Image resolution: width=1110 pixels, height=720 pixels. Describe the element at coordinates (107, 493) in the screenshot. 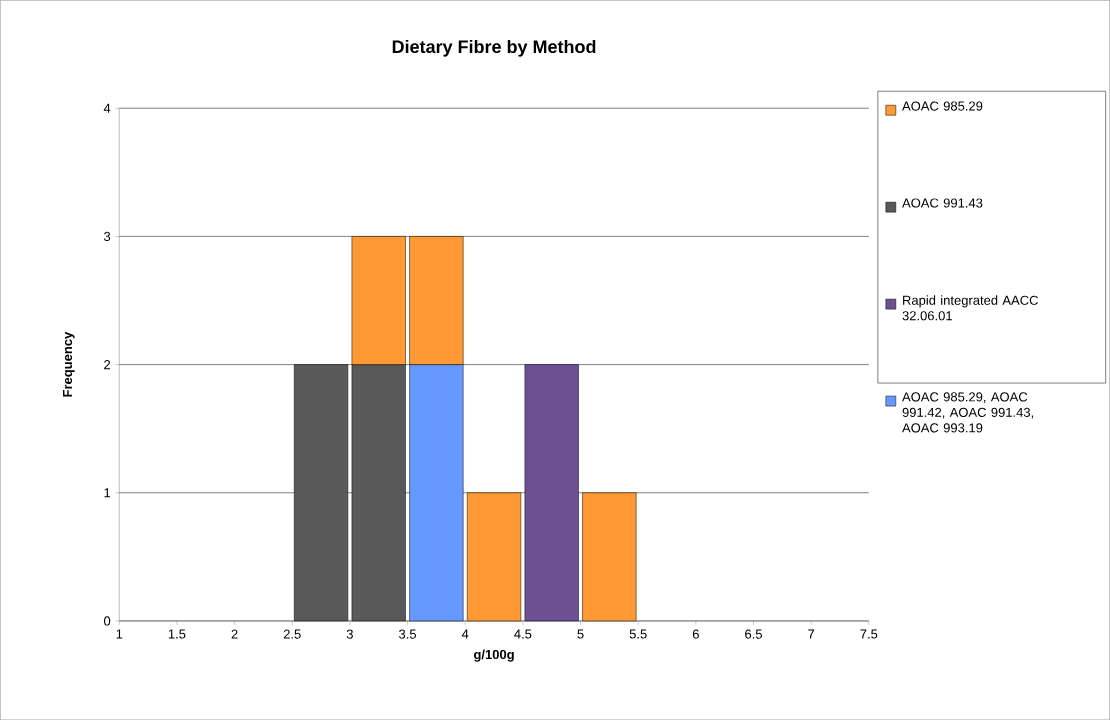

I see `y-tick-label: 1` at that location.